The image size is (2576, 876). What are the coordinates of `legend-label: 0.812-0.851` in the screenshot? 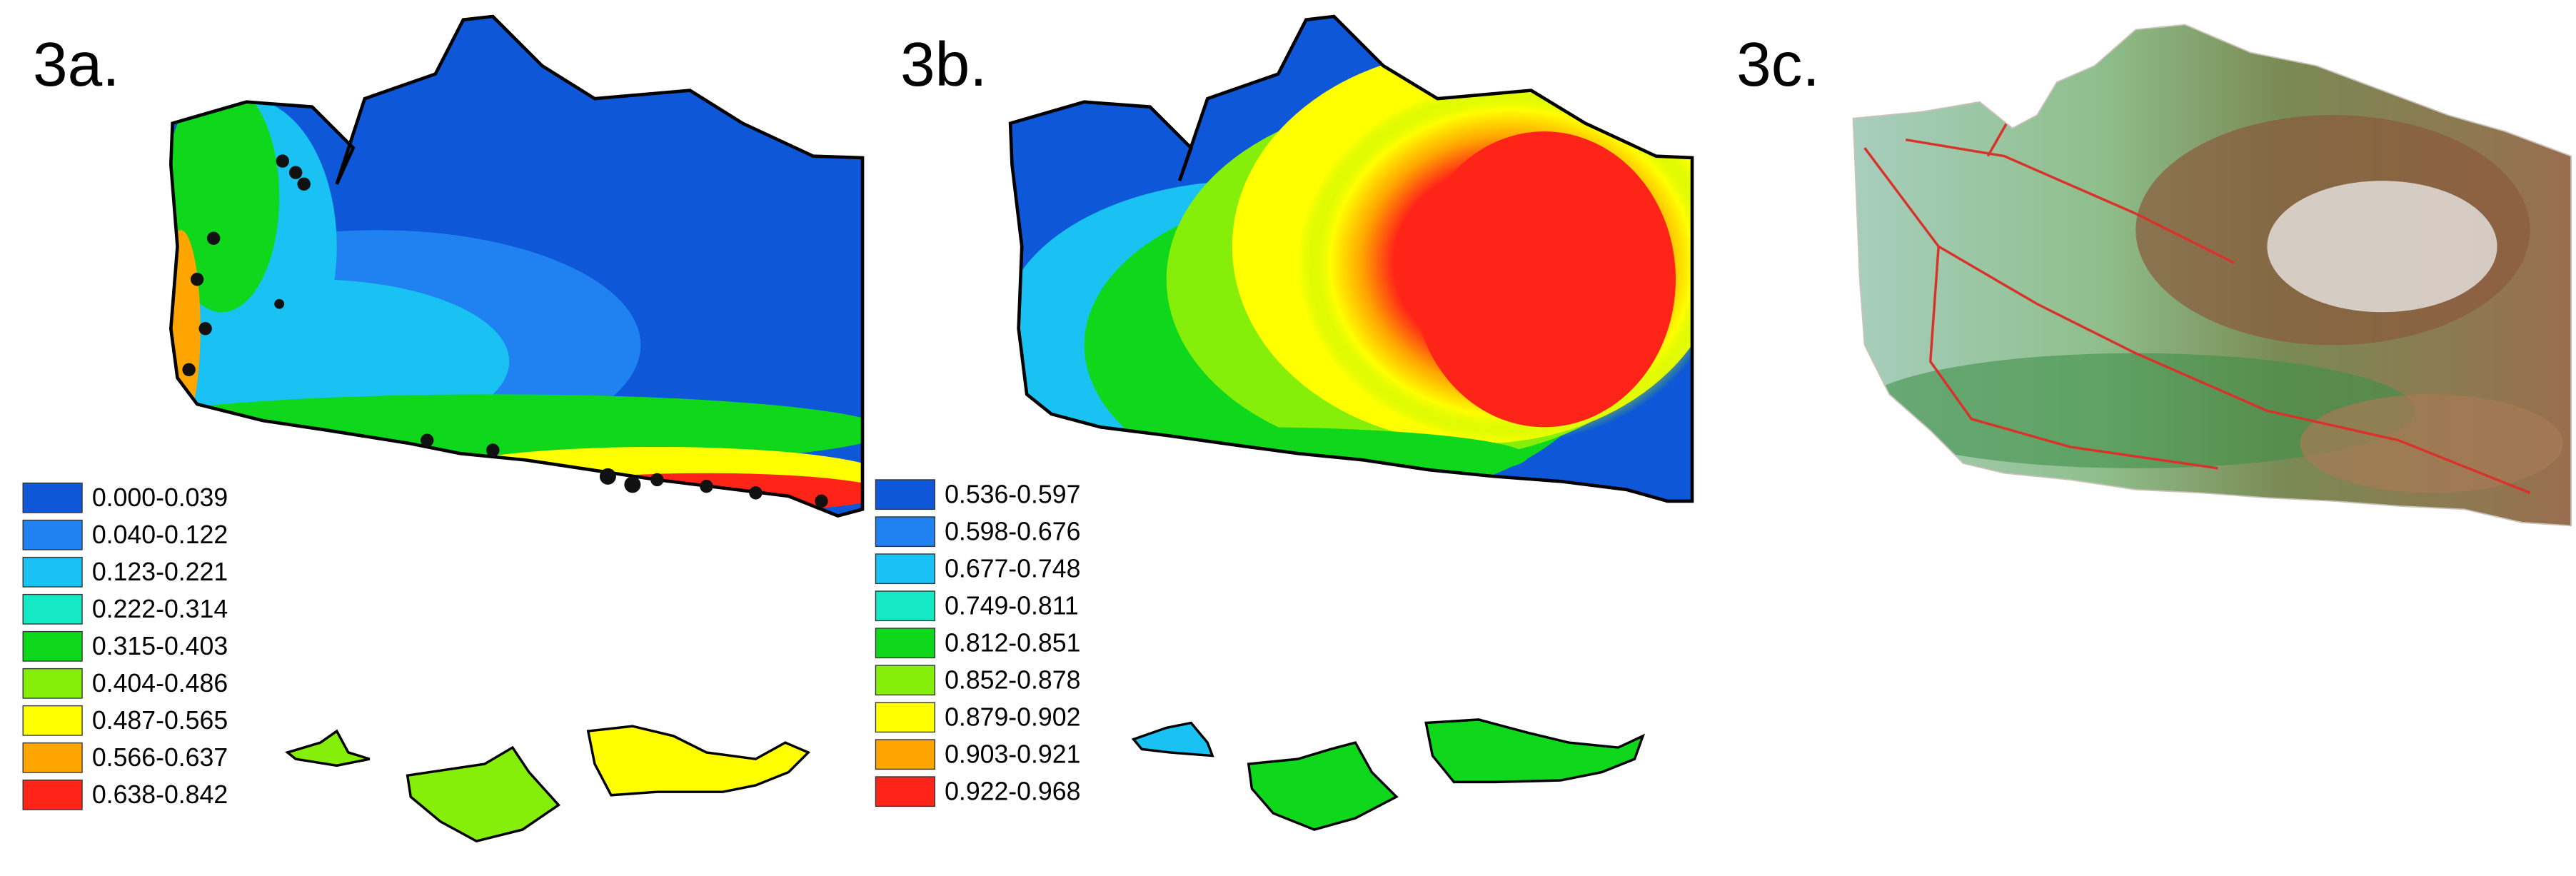 It's located at (1012, 642).